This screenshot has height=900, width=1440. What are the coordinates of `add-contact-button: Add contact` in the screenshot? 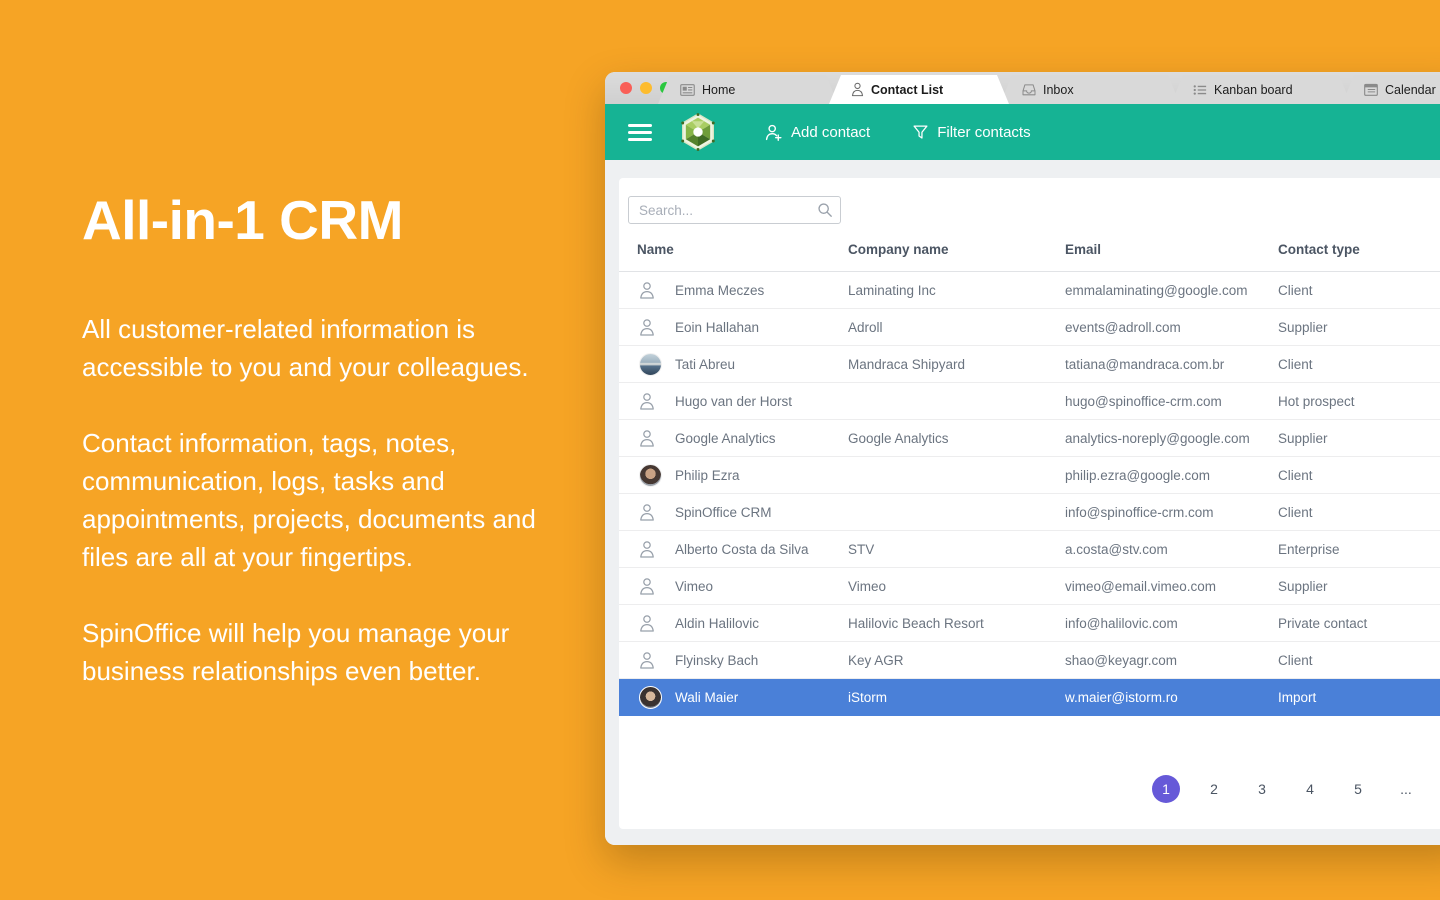 It's located at (817, 132).